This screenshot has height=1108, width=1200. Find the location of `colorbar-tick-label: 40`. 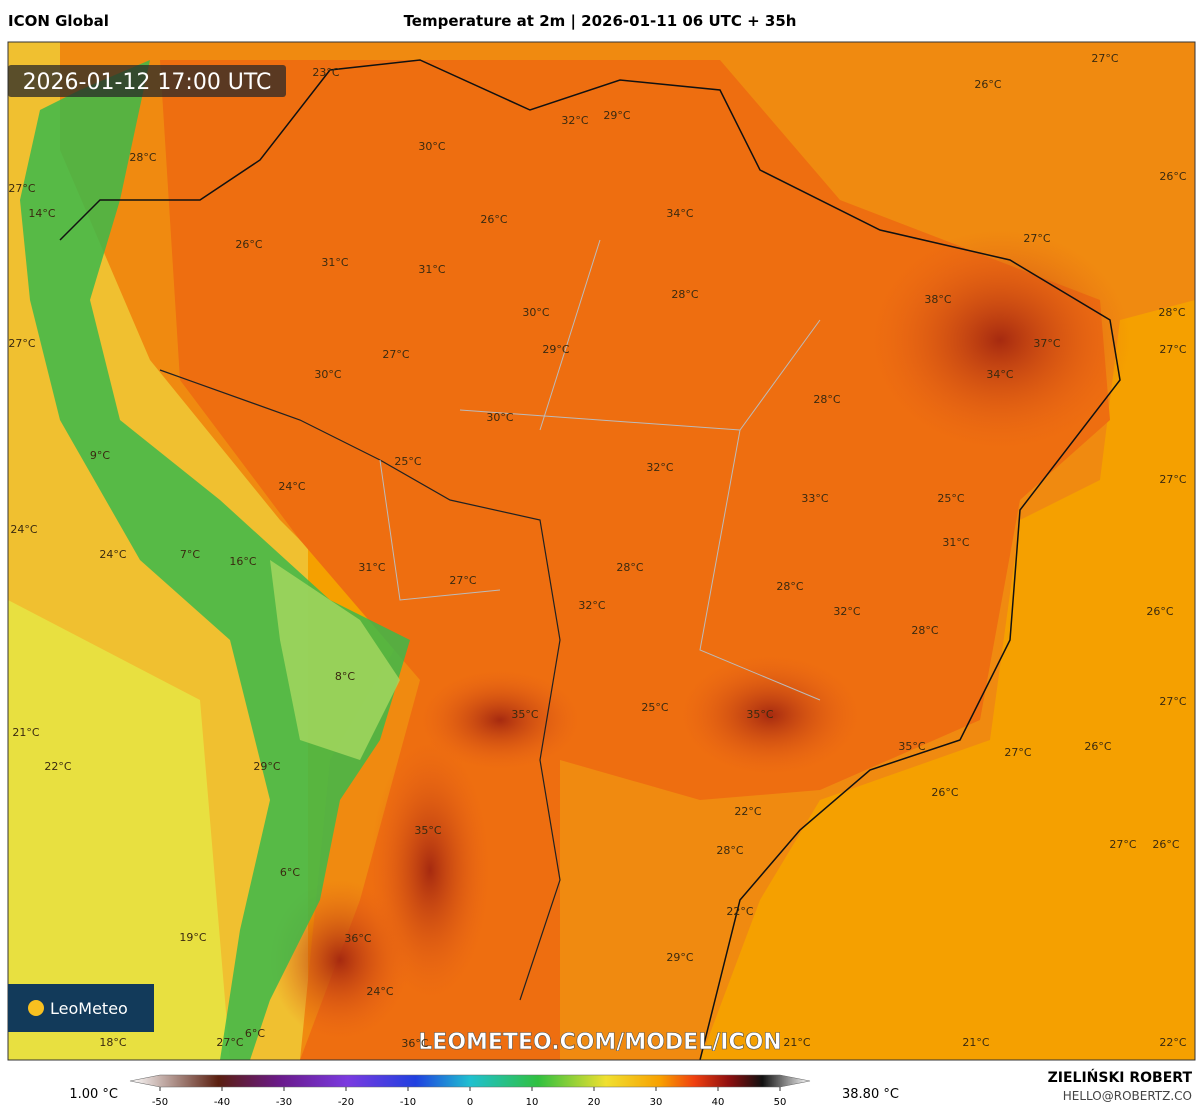

colorbar-tick-label: 40 is located at coordinates (718, 1102).